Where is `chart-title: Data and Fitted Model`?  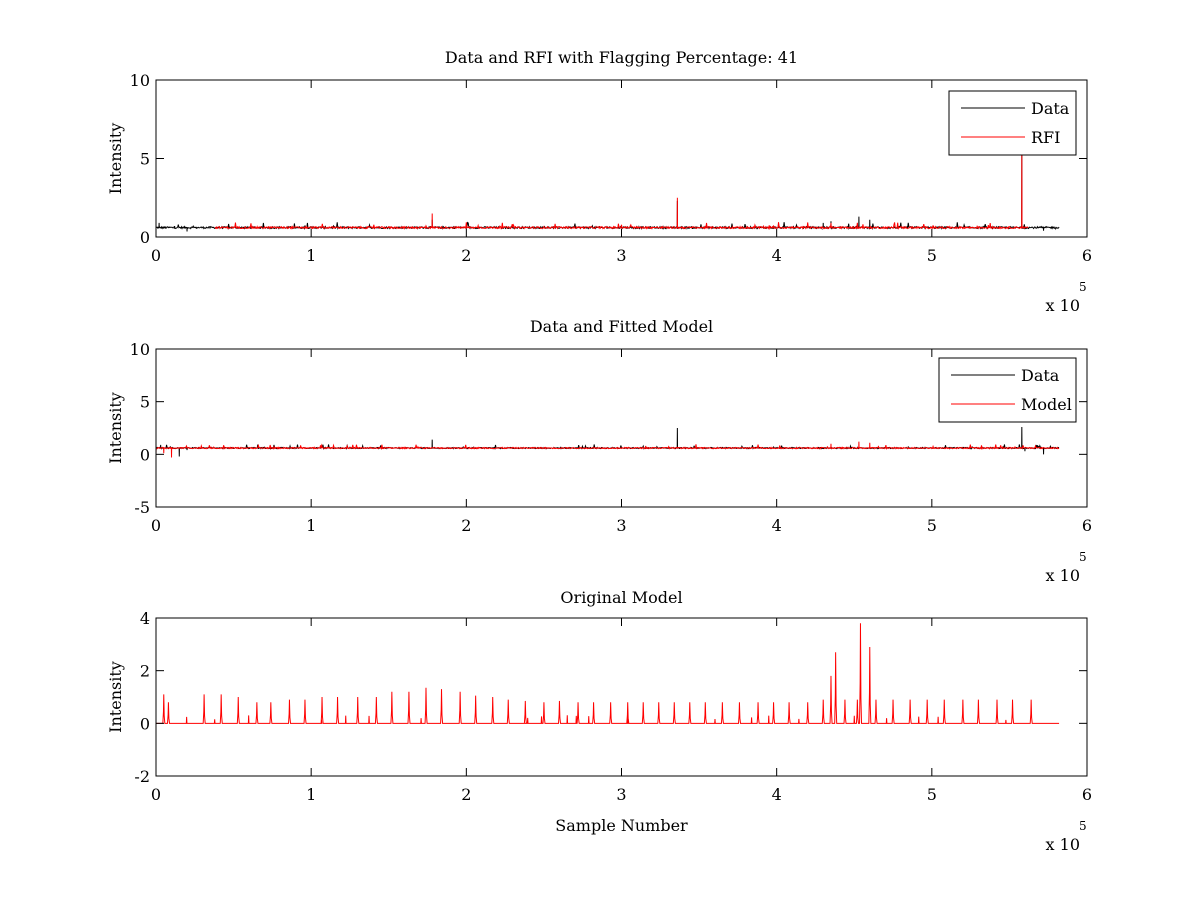
chart-title: Data and Fitted Model is located at coordinates (621, 326).